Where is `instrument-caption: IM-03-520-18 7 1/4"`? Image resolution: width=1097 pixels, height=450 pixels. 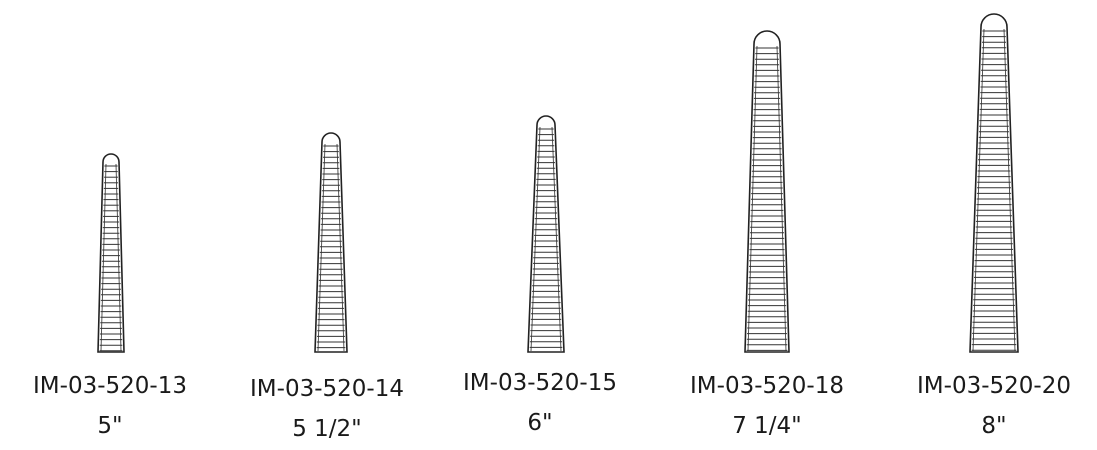
instrument-caption: IM-03-520-18 7 1/4" is located at coordinates (767, 406).